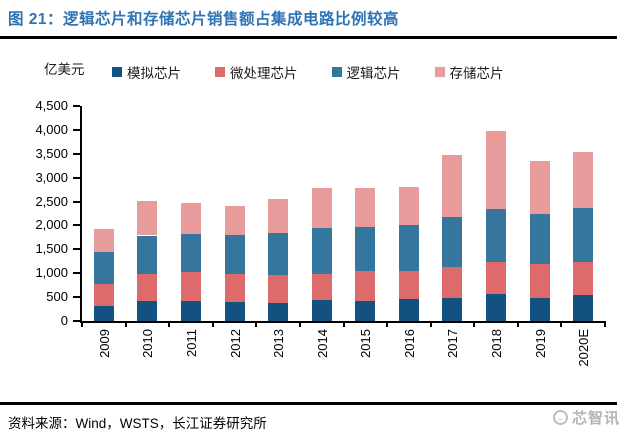 The image size is (628, 445). Describe the element at coordinates (308, 403) in the screenshot. I see `footer-divider` at that location.